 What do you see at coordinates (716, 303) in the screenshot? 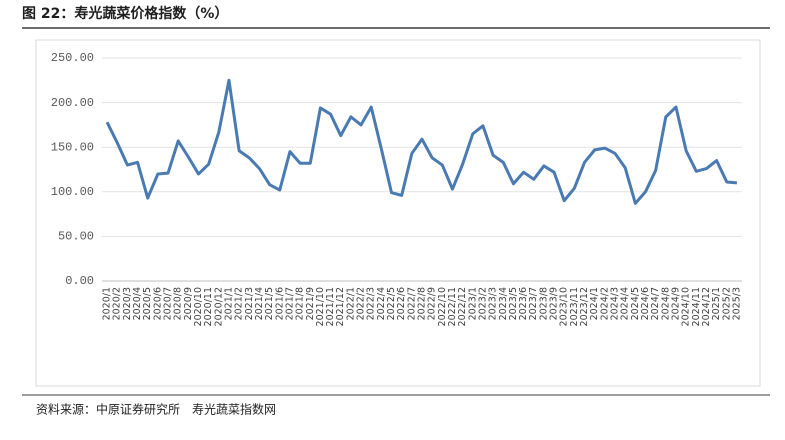
I see `x-tick-label: 2025/1` at bounding box center [716, 303].